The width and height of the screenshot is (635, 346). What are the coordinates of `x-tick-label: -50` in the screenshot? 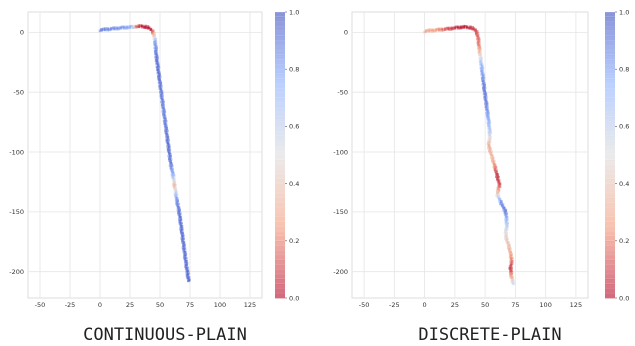 It's located at (364, 305).